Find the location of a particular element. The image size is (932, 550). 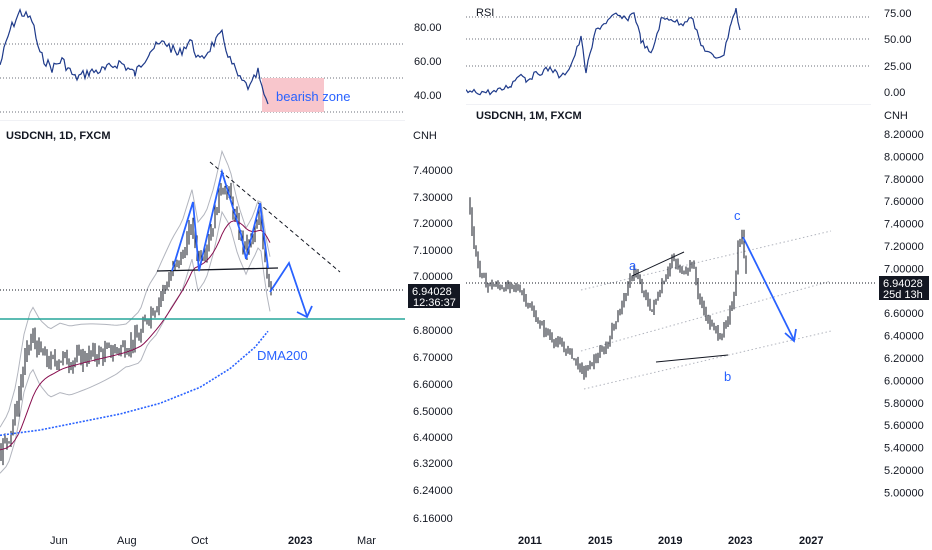

left-countdown: 12:36:37 is located at coordinates (434, 303).